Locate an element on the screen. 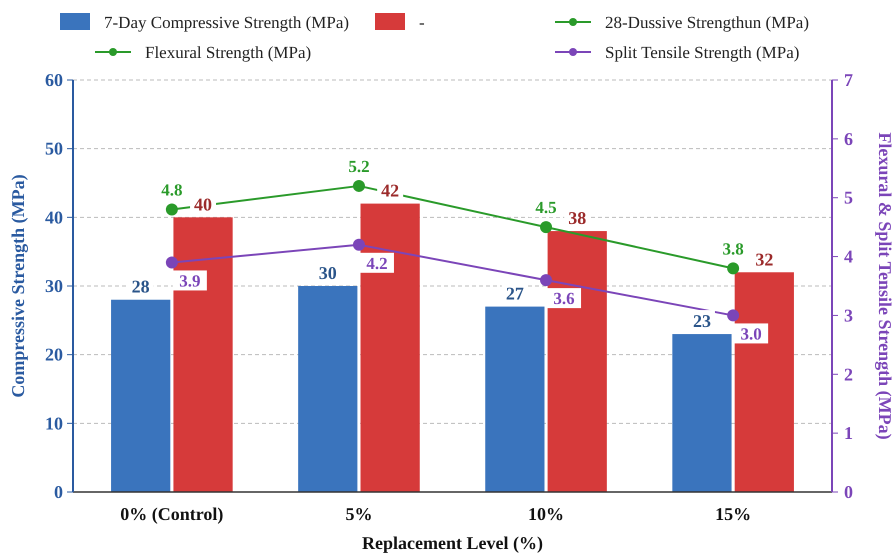 This screenshot has height=558, width=893. legend-label: - is located at coordinates (422, 22).